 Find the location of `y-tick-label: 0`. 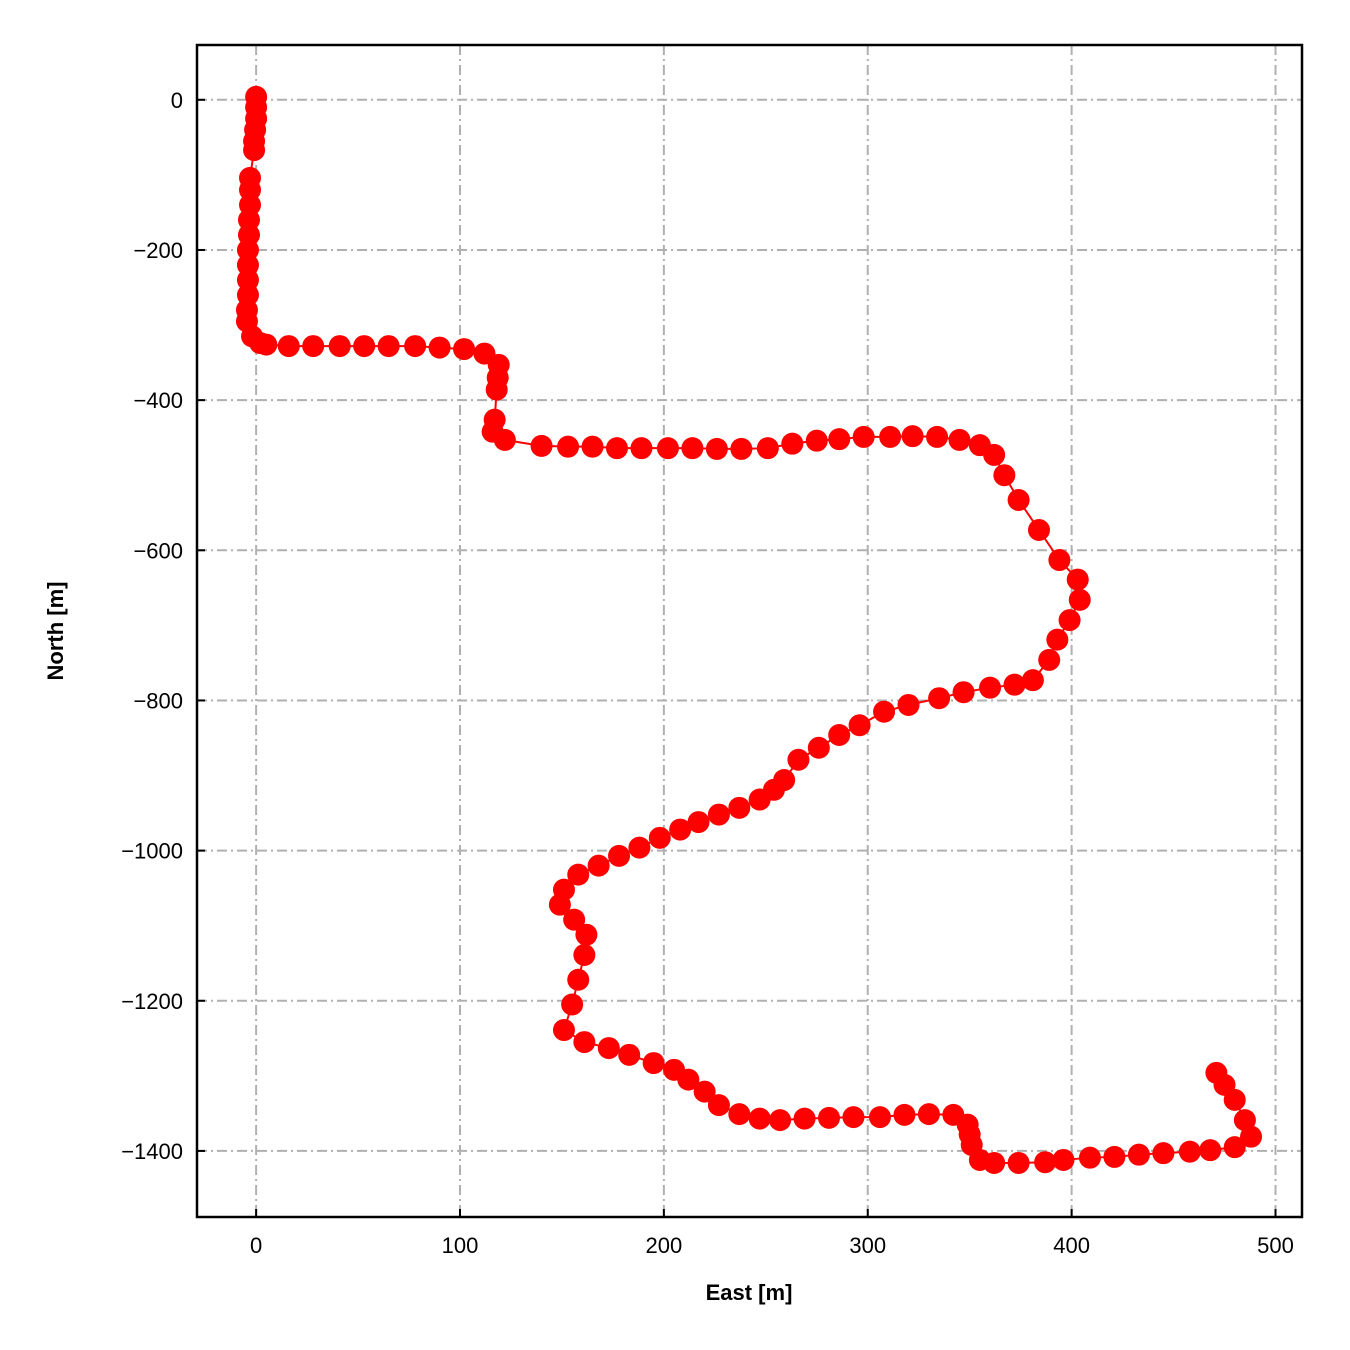

y-tick-label: 0 is located at coordinates (177, 100).